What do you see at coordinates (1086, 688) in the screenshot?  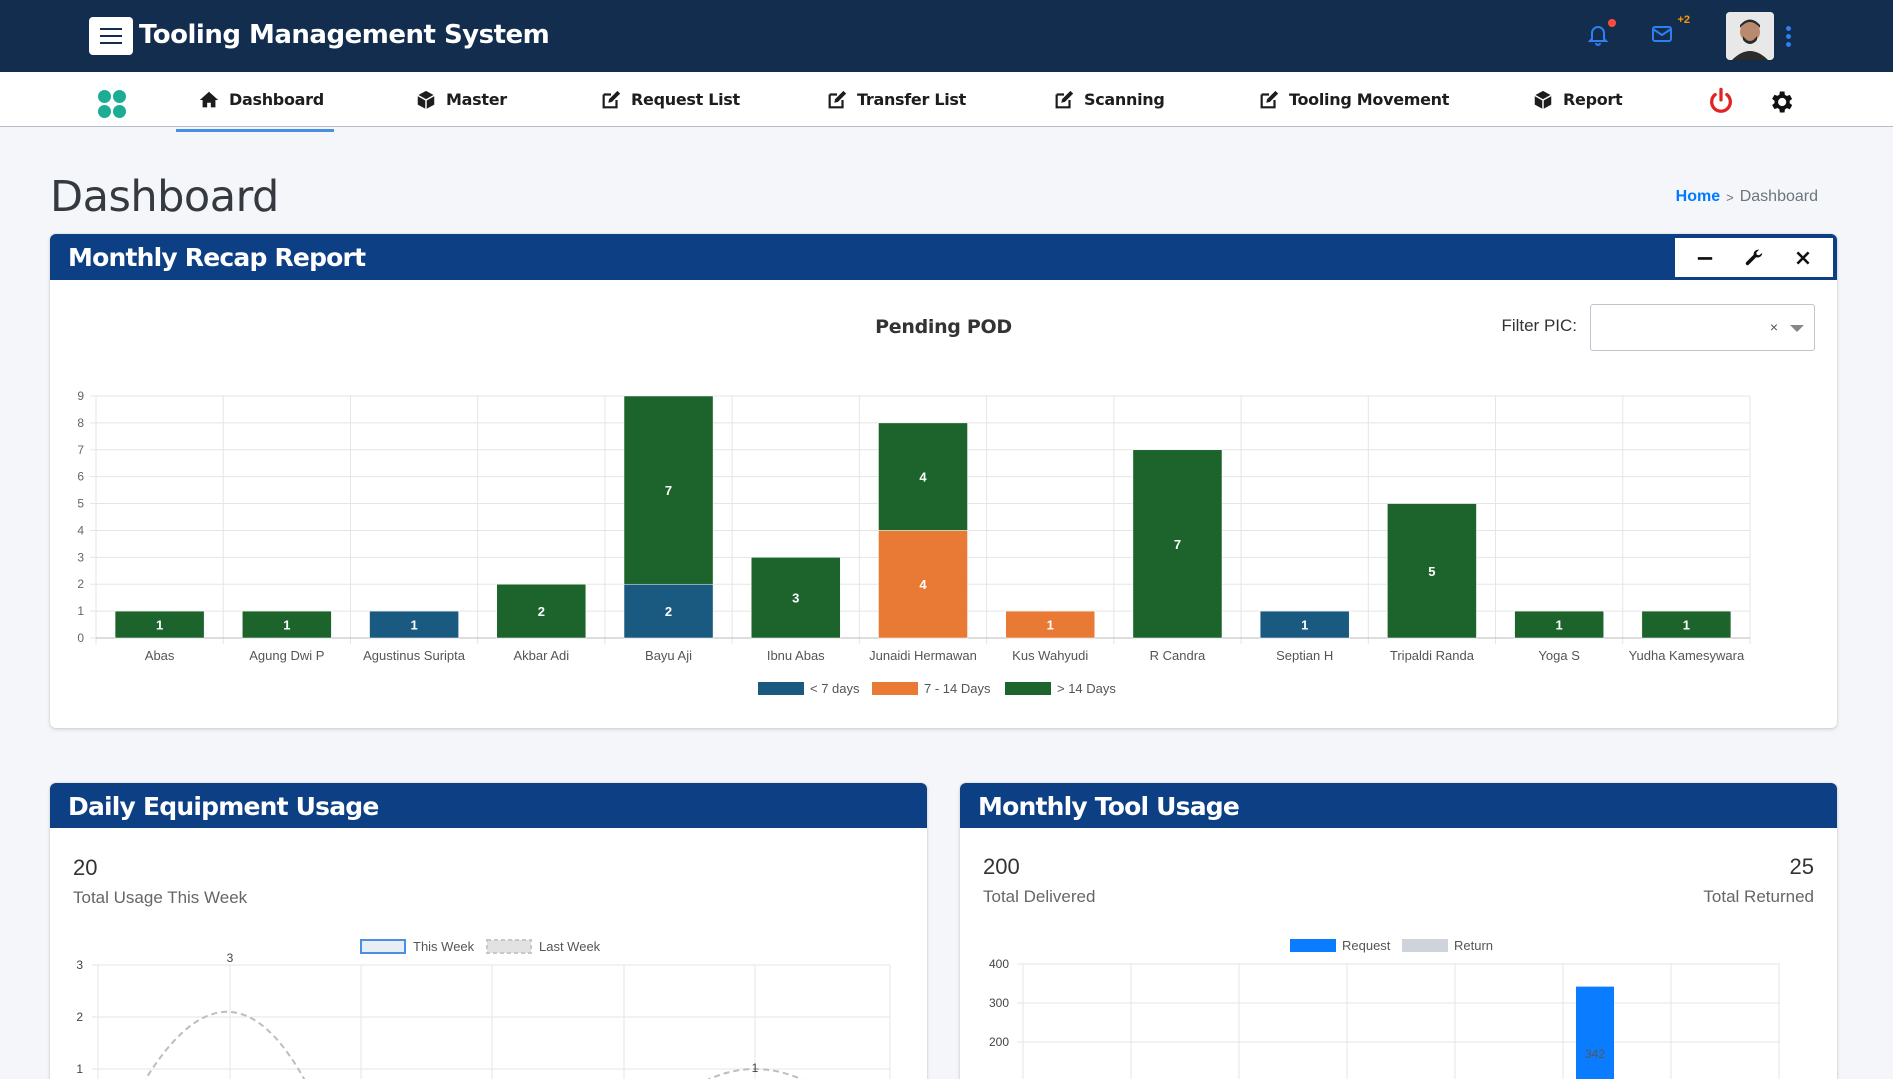 I see `legend-label: > 14 Days` at bounding box center [1086, 688].